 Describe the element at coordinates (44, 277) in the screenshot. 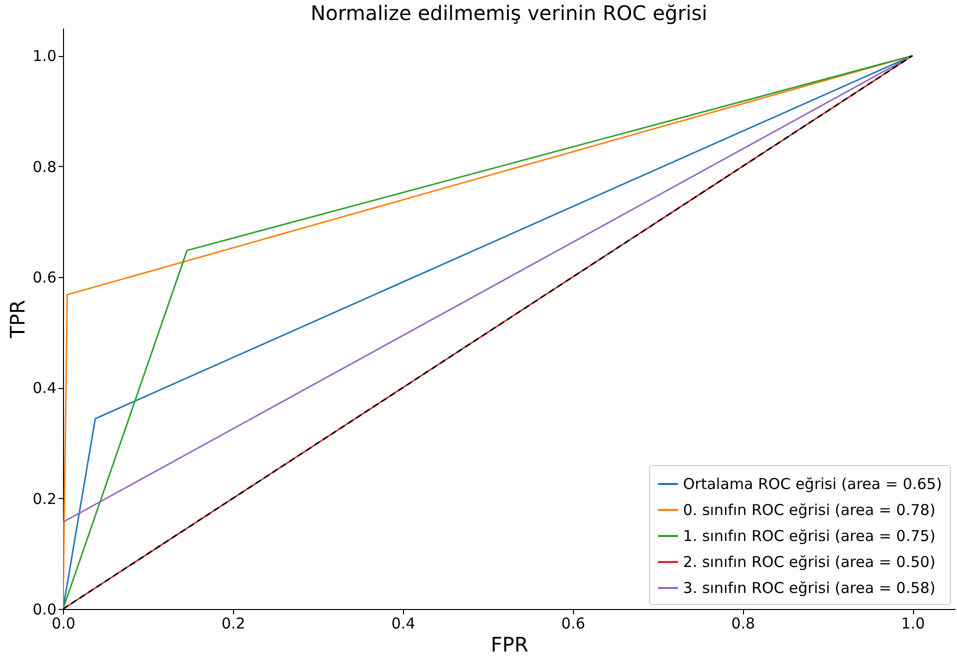

I see `y-tick-label: 0.6` at that location.